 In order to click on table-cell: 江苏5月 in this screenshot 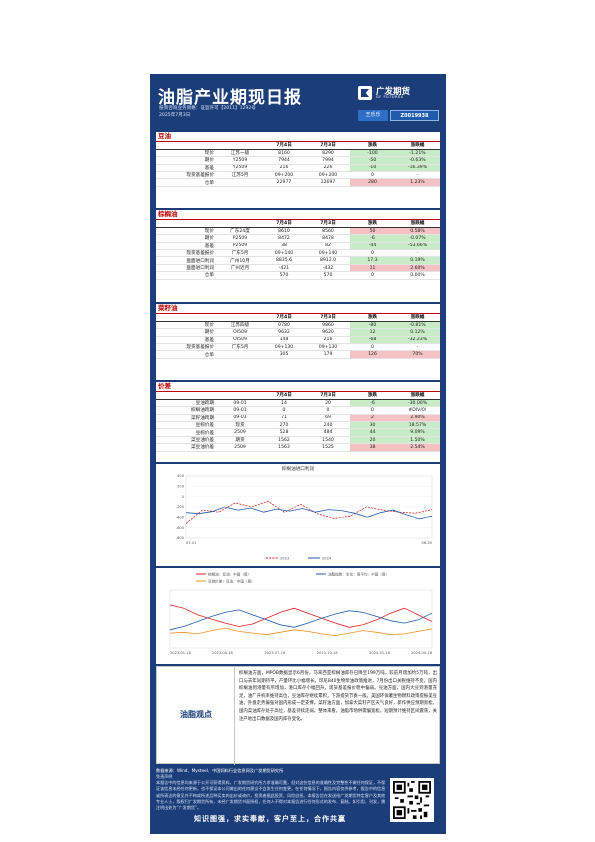, I will do `click(240, 175)`.